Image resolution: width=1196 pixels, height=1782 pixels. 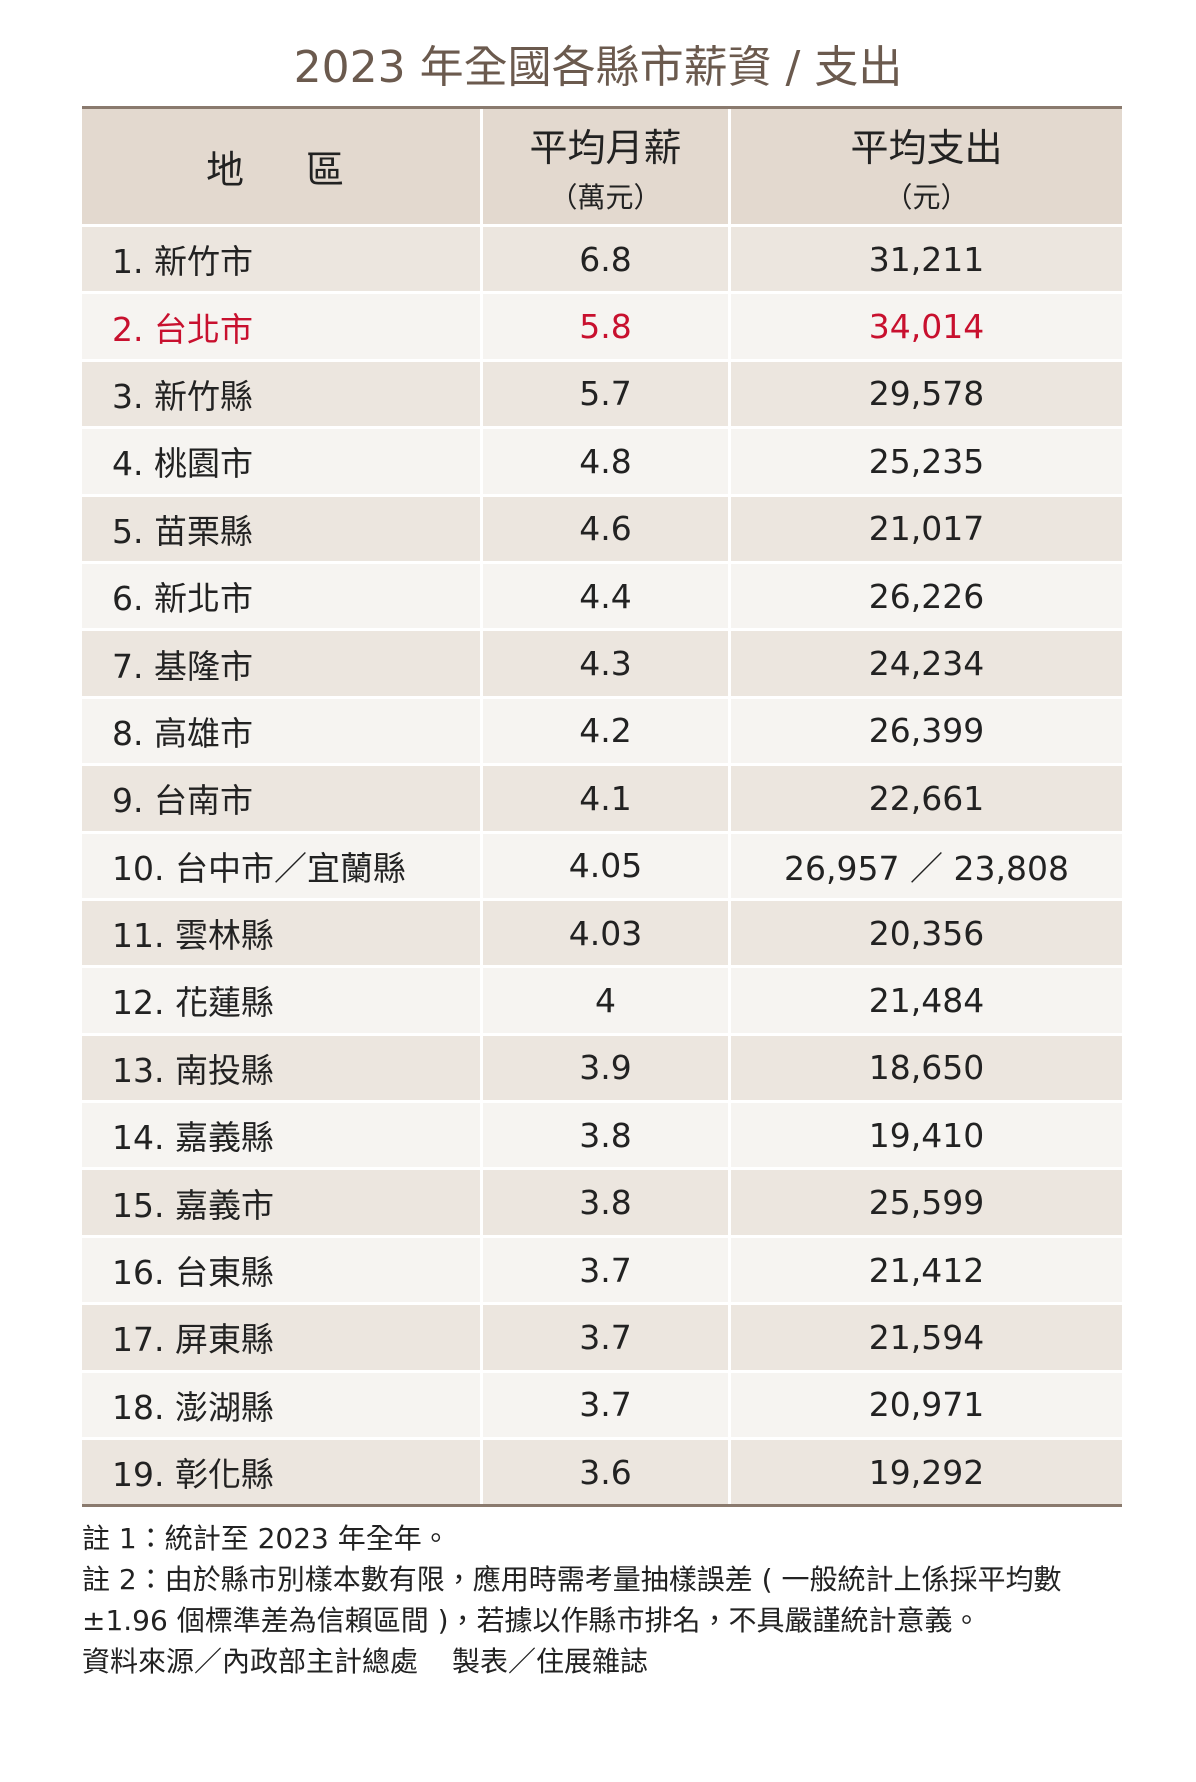 What do you see at coordinates (607, 1472) in the screenshot?
I see `value-cell: 3.6` at bounding box center [607, 1472].